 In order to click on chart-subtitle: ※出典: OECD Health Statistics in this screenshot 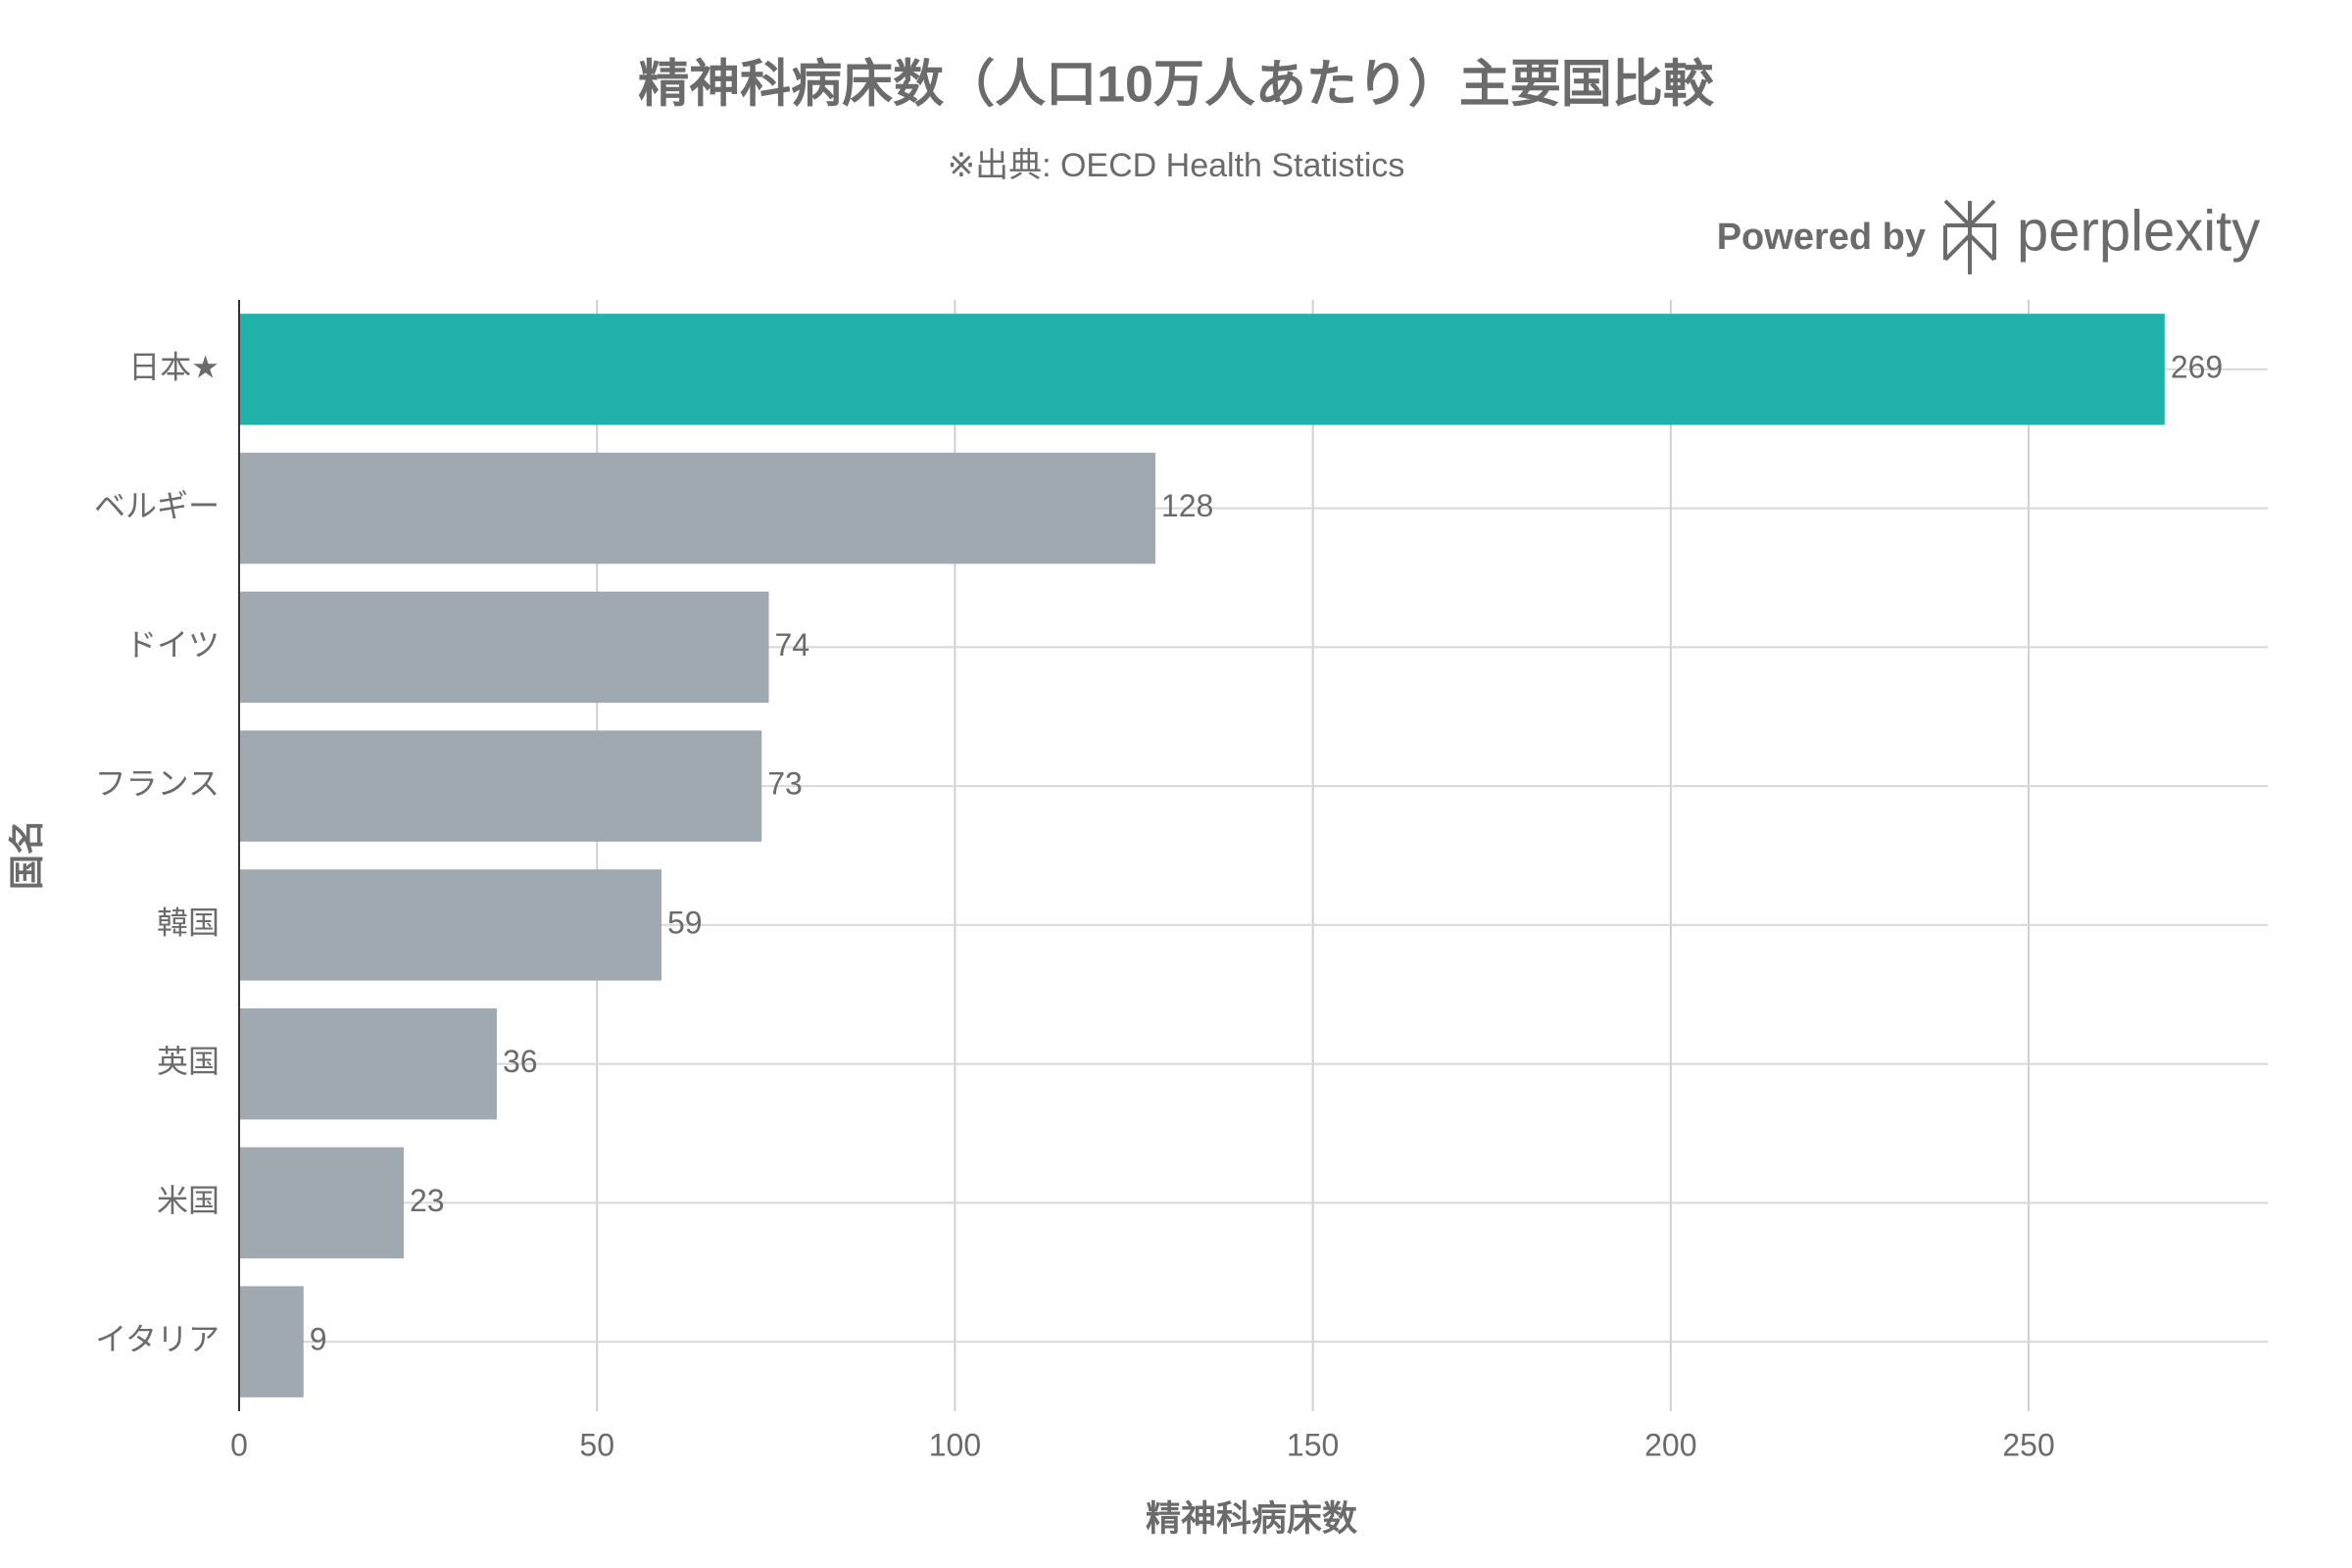, I will do `click(1176, 165)`.